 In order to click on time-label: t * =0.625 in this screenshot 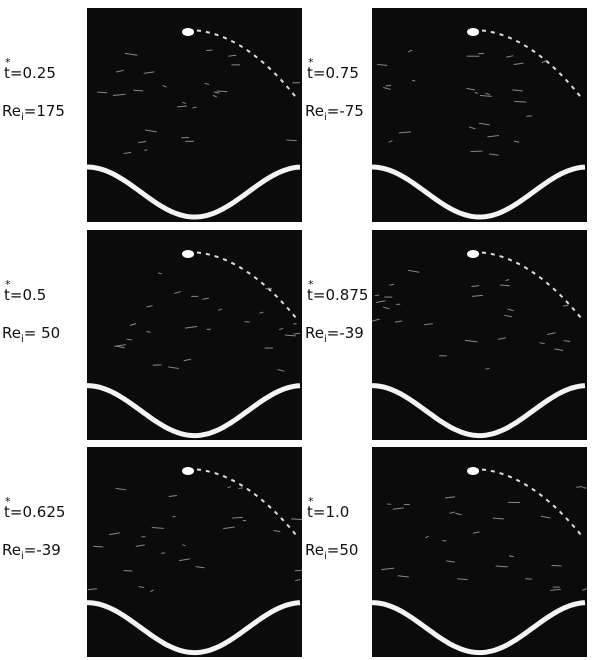, I will do `click(34, 508)`.